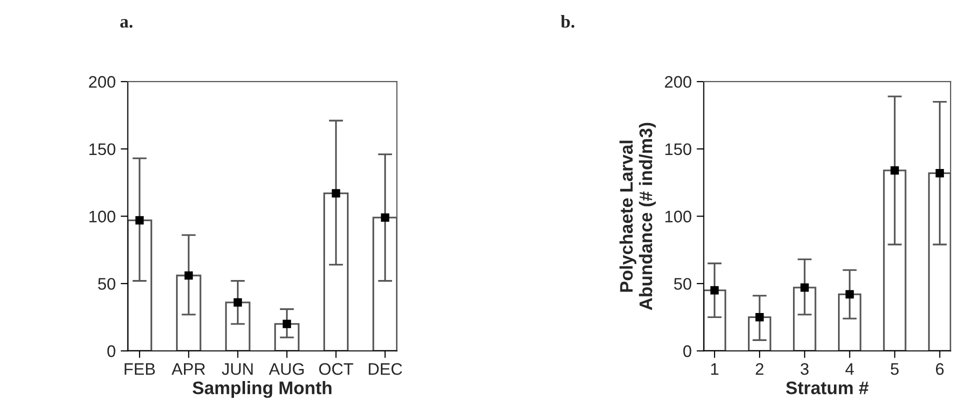 The width and height of the screenshot is (968, 408). What do you see at coordinates (827, 387) in the screenshot?
I see `x-axis-title: Stratum #` at bounding box center [827, 387].